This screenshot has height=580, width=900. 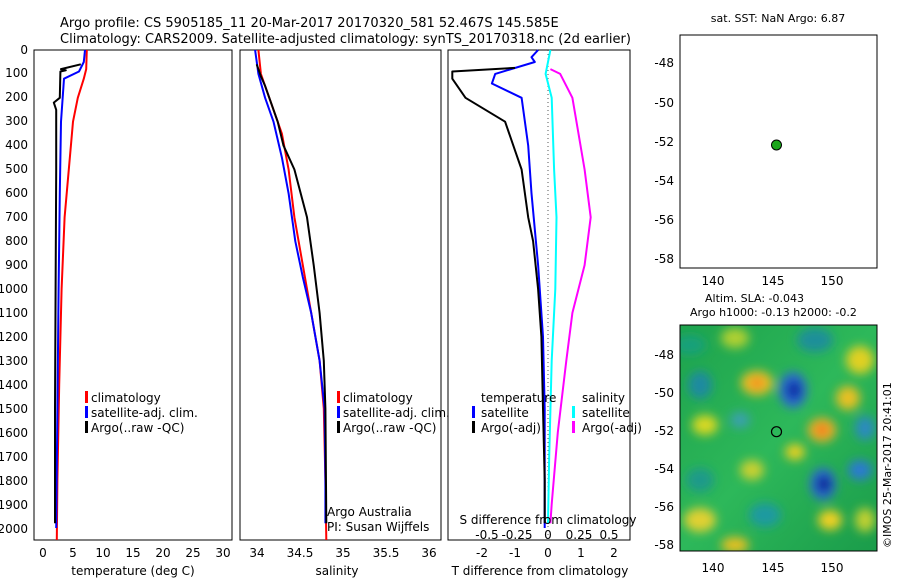 What do you see at coordinates (14, 529) in the screenshot?
I see `depth-tick-2000: 2000` at bounding box center [14, 529].